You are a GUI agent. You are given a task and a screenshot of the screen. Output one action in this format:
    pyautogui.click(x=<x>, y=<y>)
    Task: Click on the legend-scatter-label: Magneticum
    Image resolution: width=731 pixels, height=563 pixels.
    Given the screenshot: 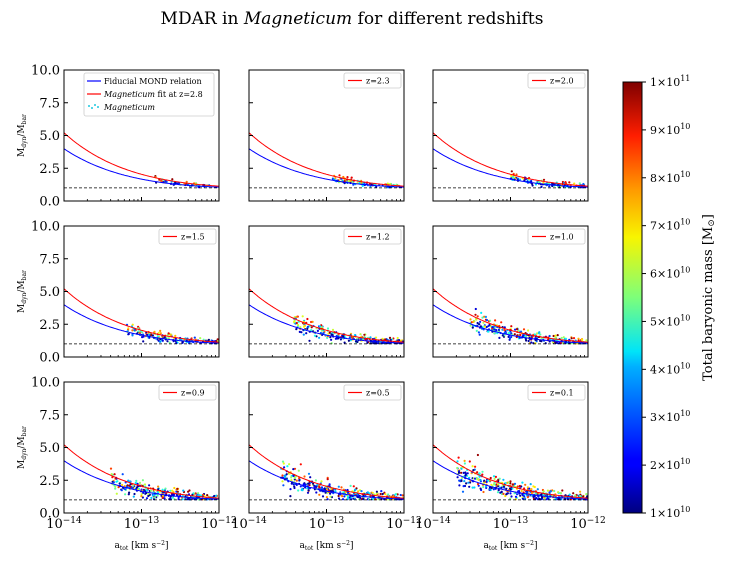 What is the action you would take?
    pyautogui.click(x=129, y=107)
    